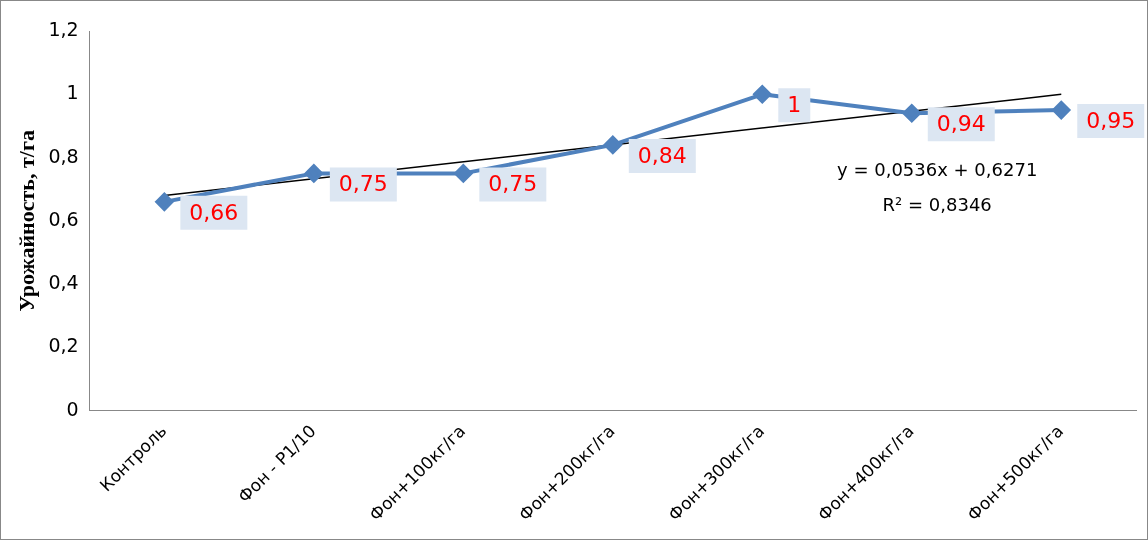 Image resolution: width=1148 pixels, height=540 pixels. What do you see at coordinates (1111, 120) in the screenshot?
I see `data-label: 0,95` at bounding box center [1111, 120].